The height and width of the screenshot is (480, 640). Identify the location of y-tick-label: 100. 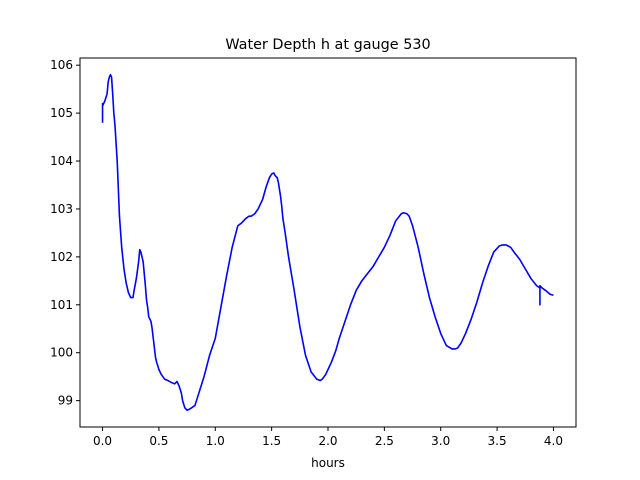
(61, 353).